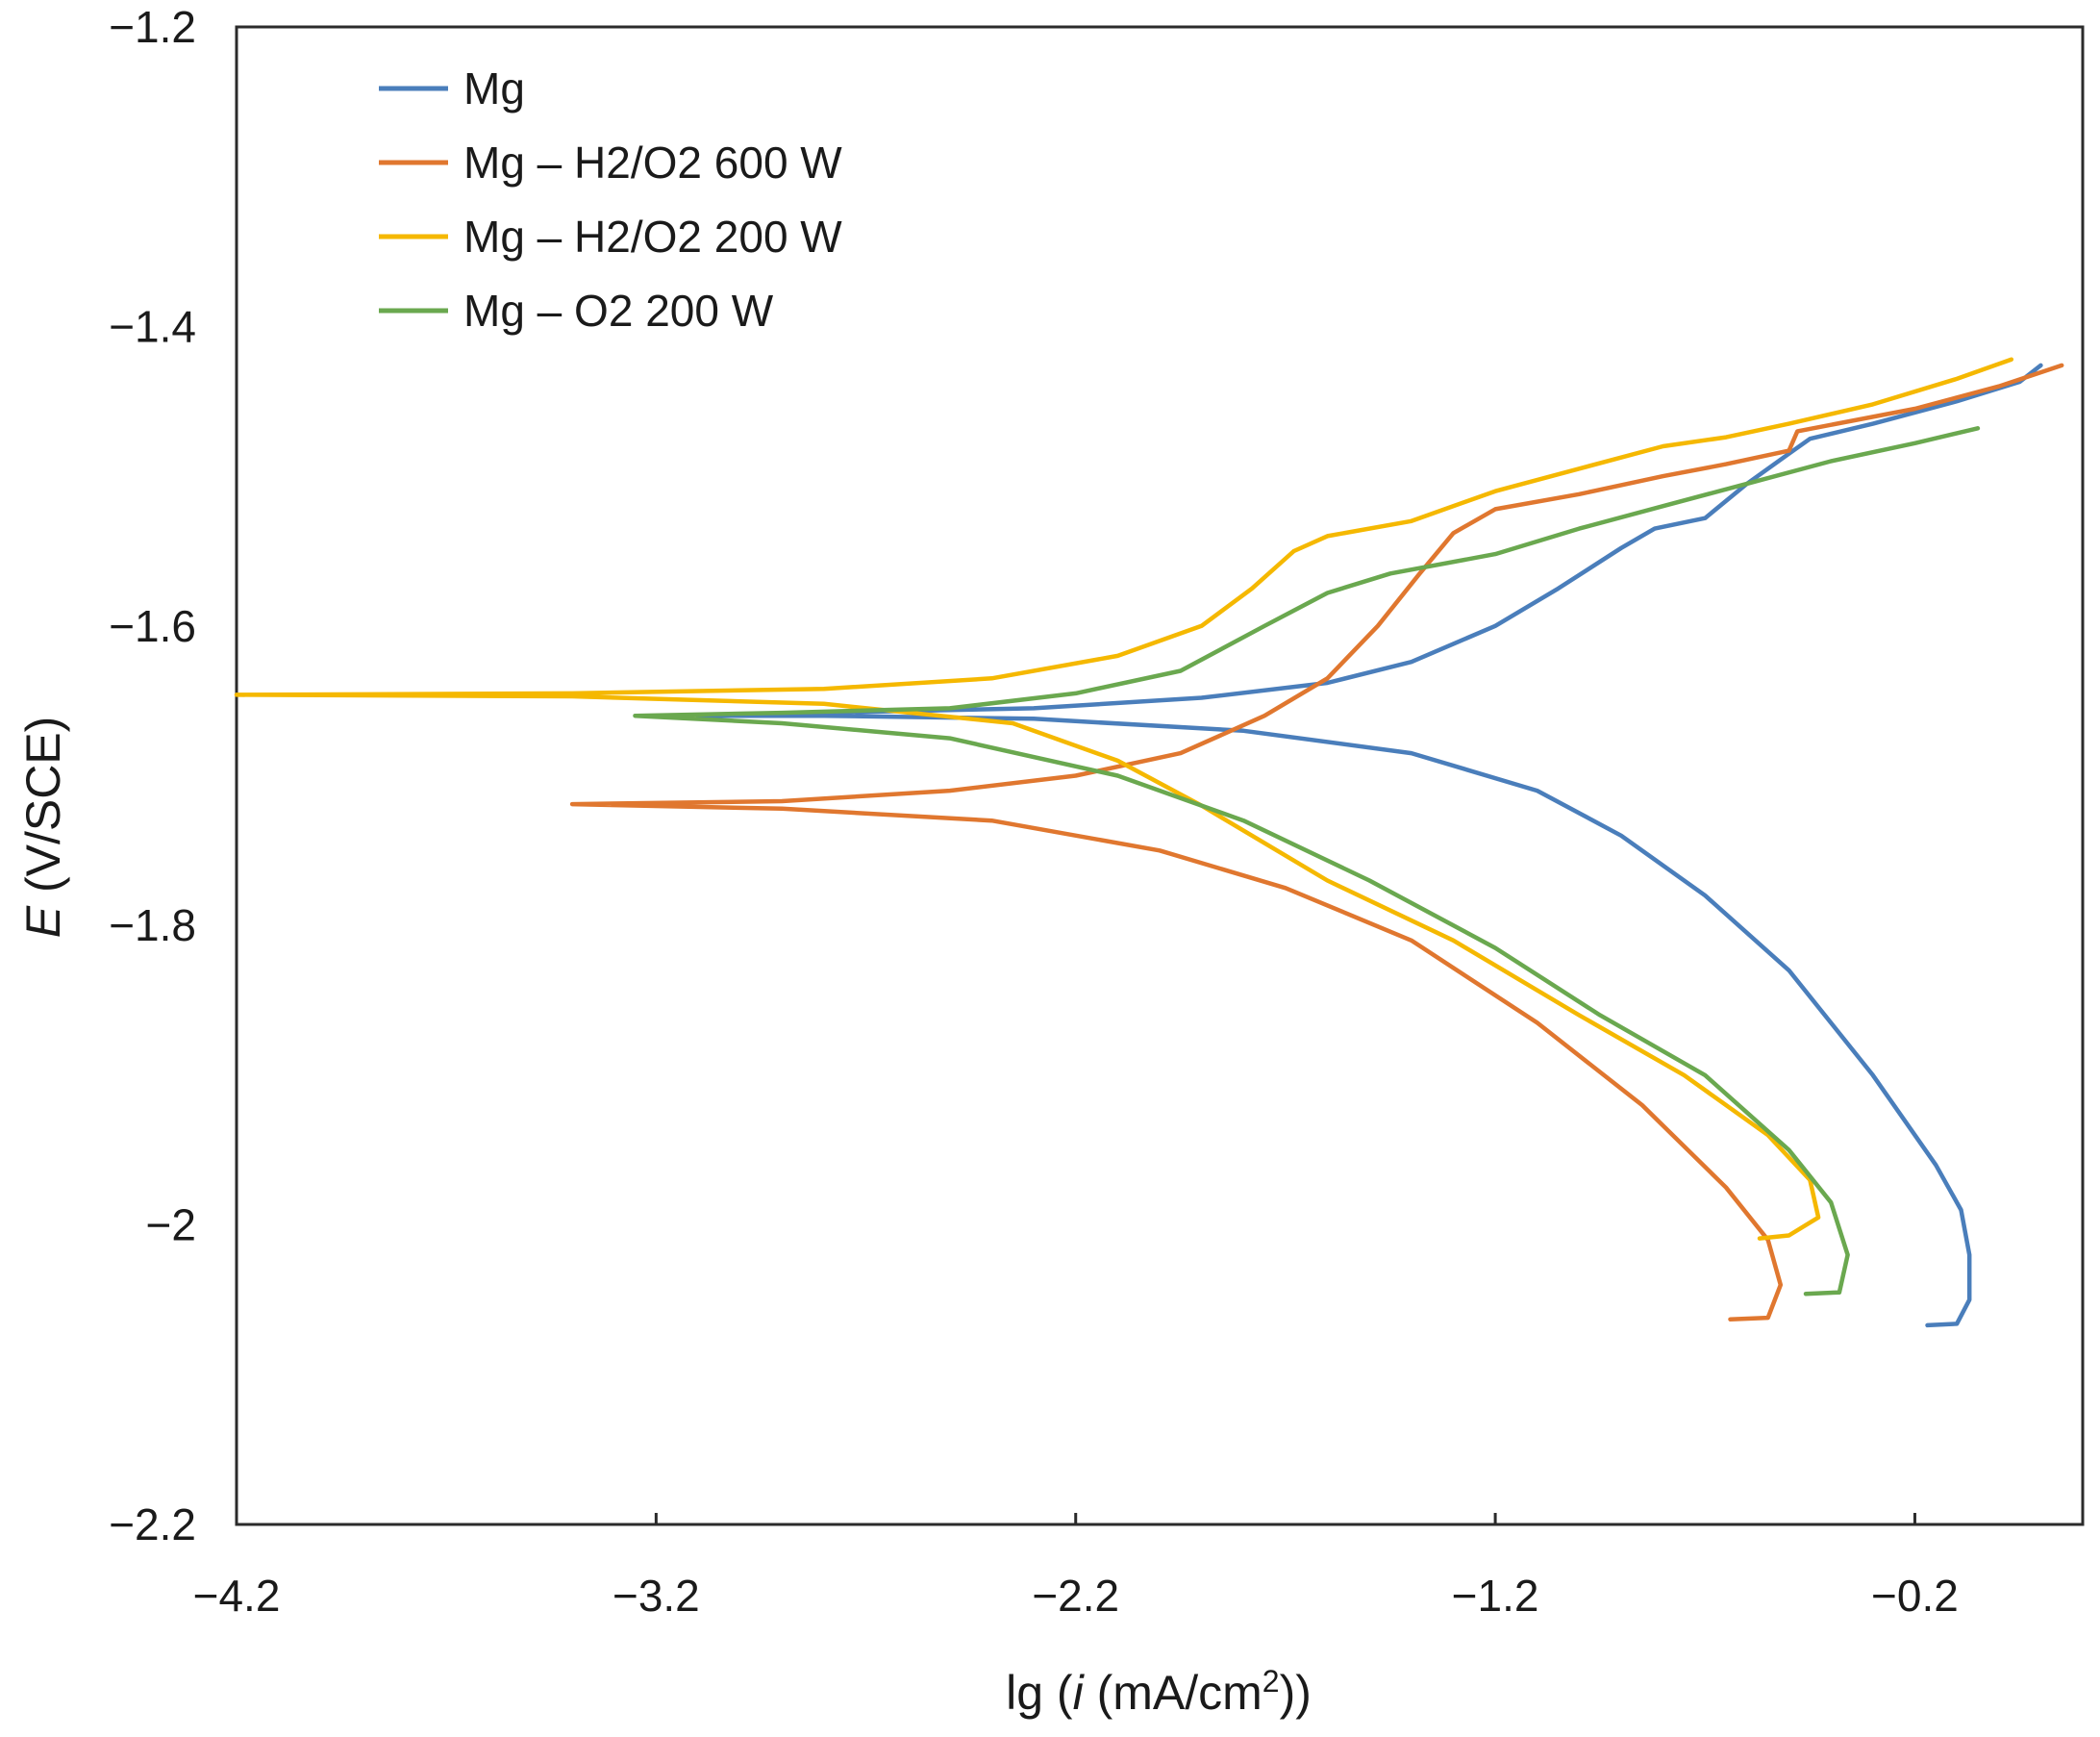 Image resolution: width=2100 pixels, height=1737 pixels. I want to click on x-axis-title-italic: i, so click(1079, 1693).